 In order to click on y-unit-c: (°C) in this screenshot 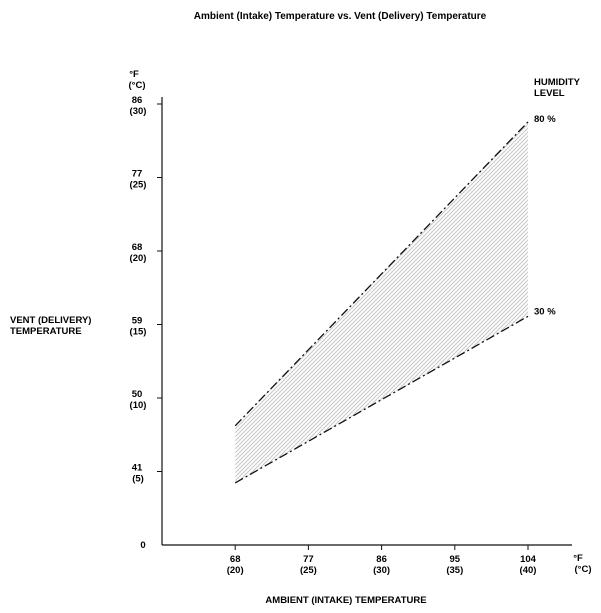, I will do `click(137, 85)`.